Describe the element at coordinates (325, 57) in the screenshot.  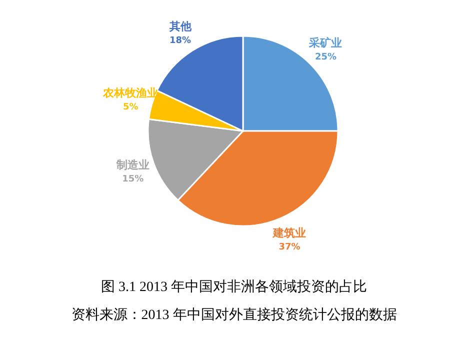
I see `data-label: 25%` at that location.